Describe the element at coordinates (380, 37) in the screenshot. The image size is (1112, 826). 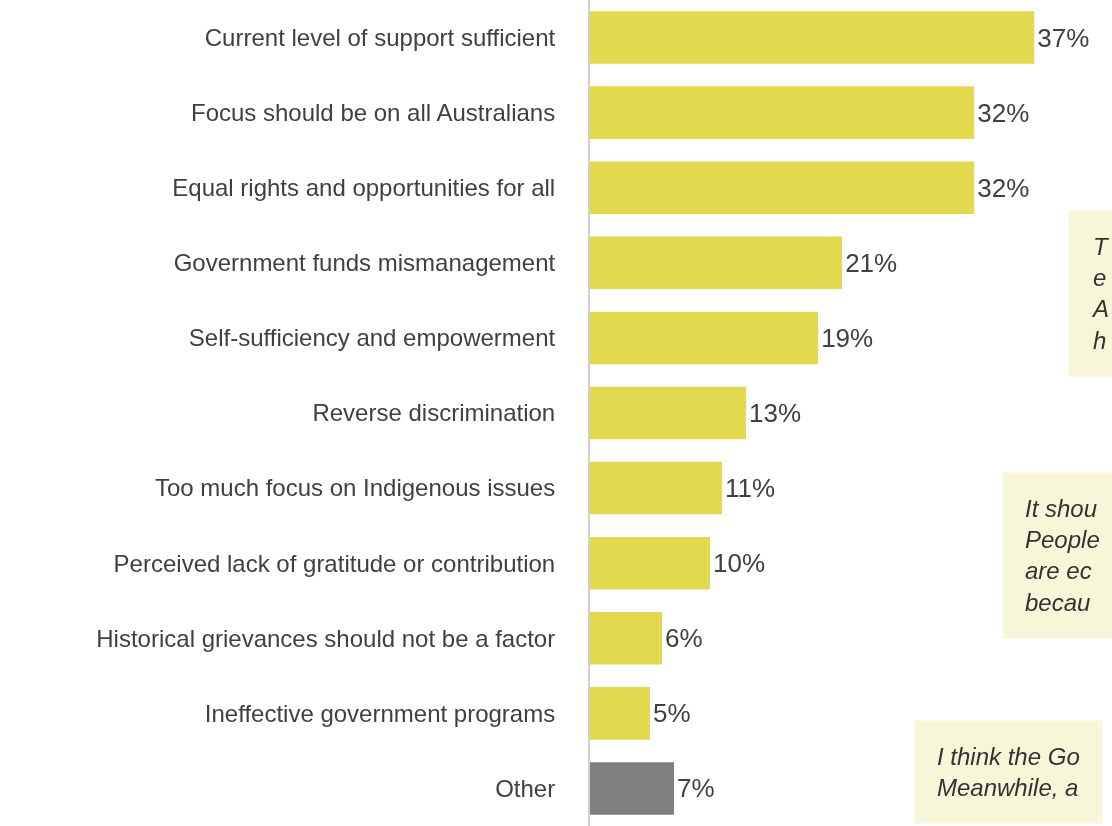
I see `y-tick-label: Current level of support sufficient` at that location.